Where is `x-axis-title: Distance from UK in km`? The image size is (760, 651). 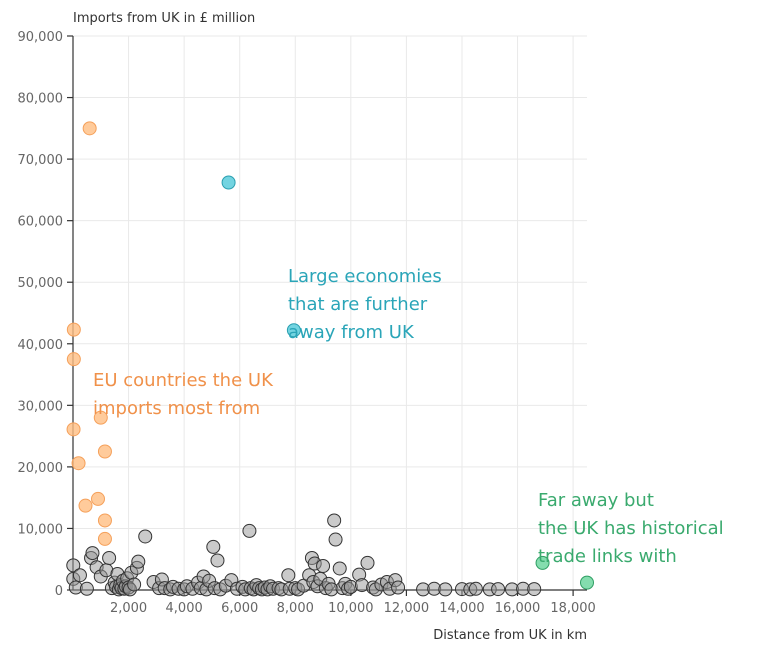 x-axis-title: Distance from UK in km is located at coordinates (510, 635).